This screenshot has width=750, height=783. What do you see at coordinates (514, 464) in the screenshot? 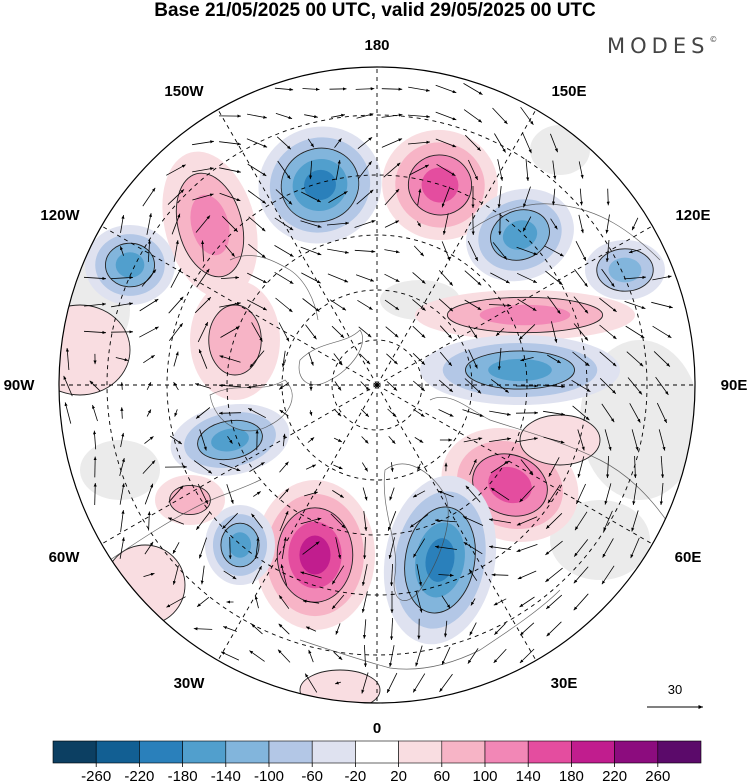
I see `meridian-line` at bounding box center [514, 464].